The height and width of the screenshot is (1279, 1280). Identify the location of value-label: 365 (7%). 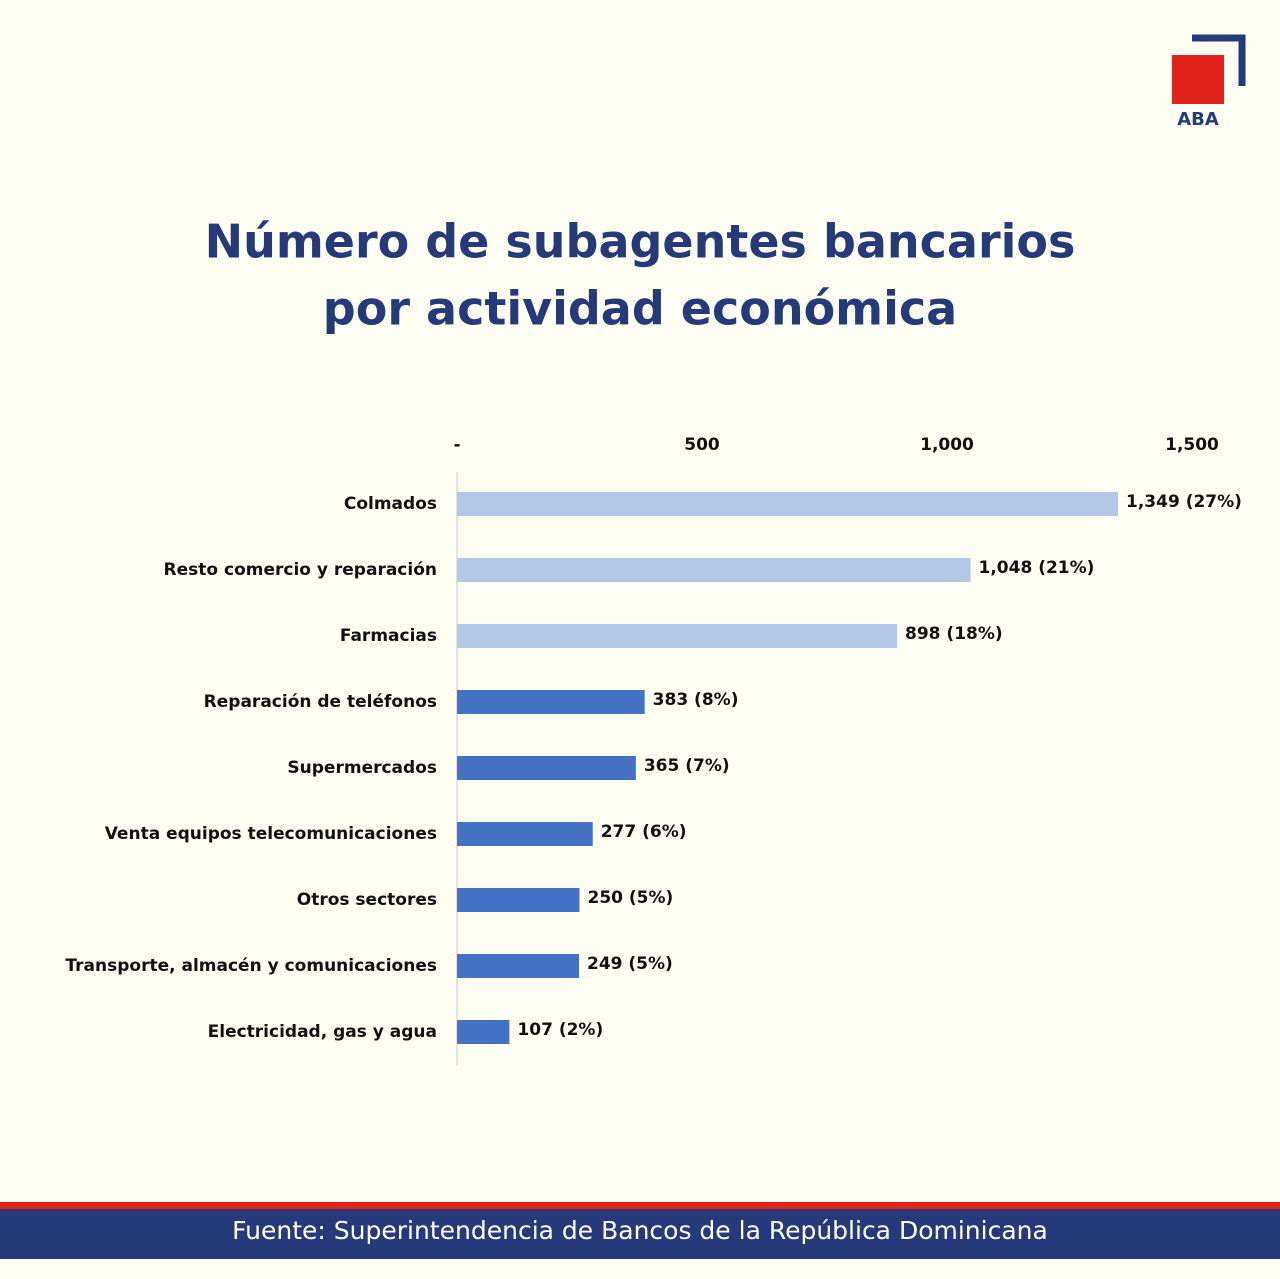
(687, 766).